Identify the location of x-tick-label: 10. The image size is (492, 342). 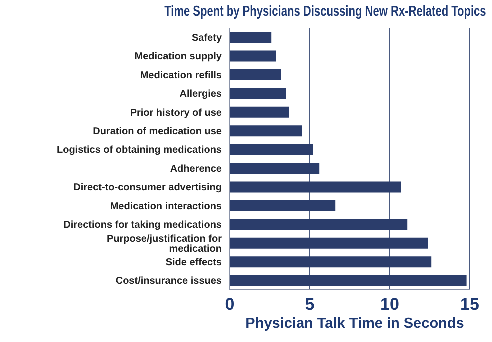
(390, 304).